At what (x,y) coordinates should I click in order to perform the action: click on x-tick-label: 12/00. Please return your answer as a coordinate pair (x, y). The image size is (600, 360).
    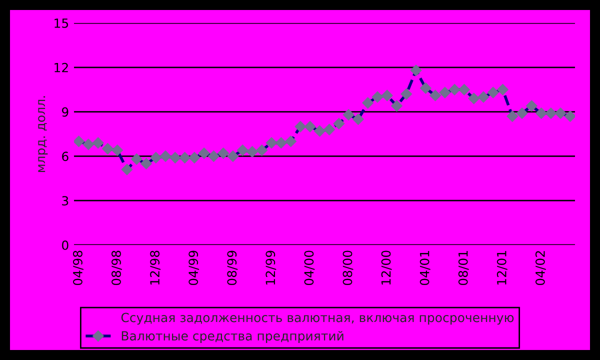
    Looking at the image, I should click on (386, 267).